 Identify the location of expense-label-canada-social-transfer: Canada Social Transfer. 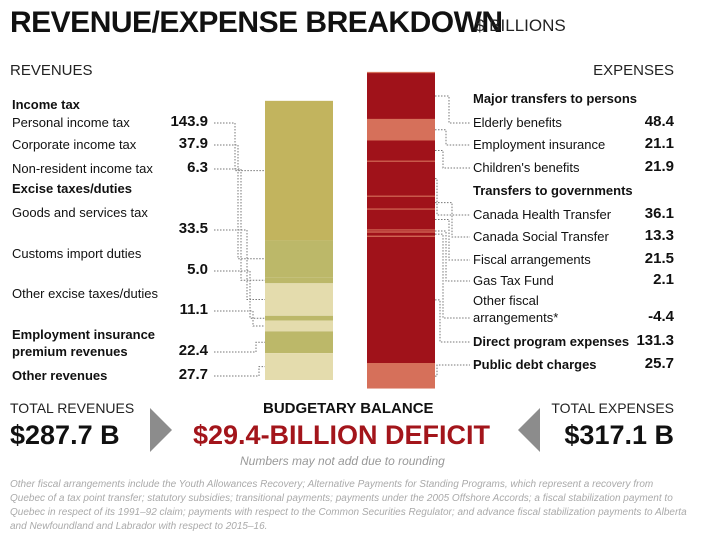
(541, 236).